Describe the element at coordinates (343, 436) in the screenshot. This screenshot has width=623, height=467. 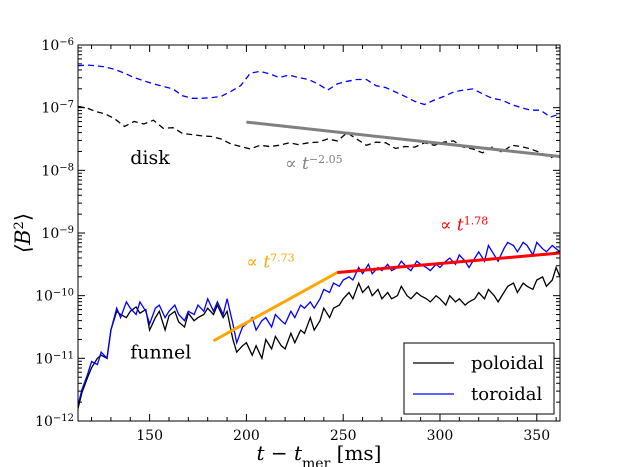
I see `x-tick-label-250: 250` at that location.